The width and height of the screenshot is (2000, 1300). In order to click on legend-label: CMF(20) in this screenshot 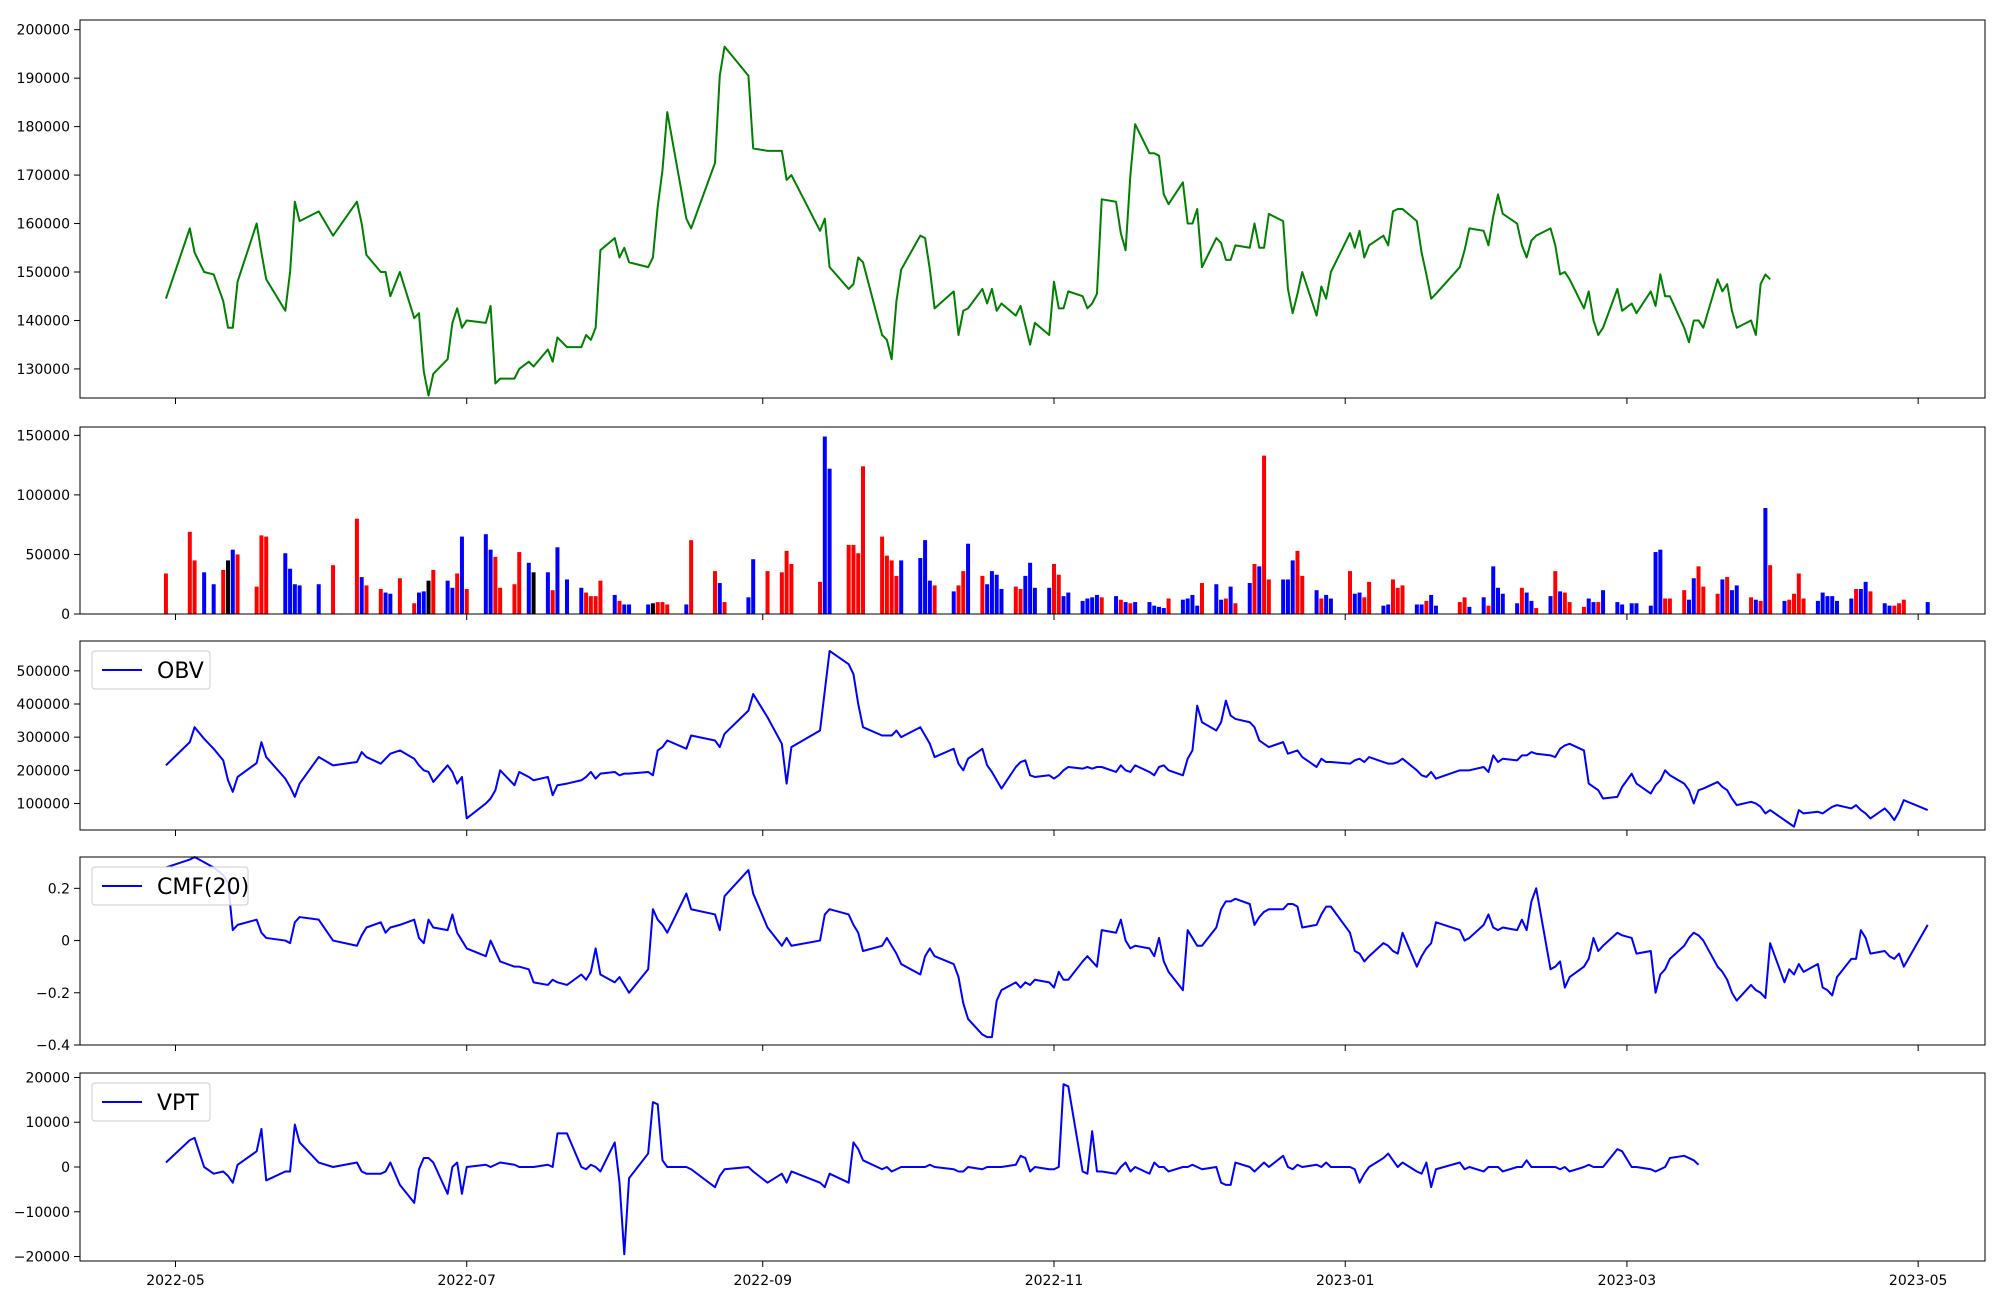, I will do `click(203, 887)`.